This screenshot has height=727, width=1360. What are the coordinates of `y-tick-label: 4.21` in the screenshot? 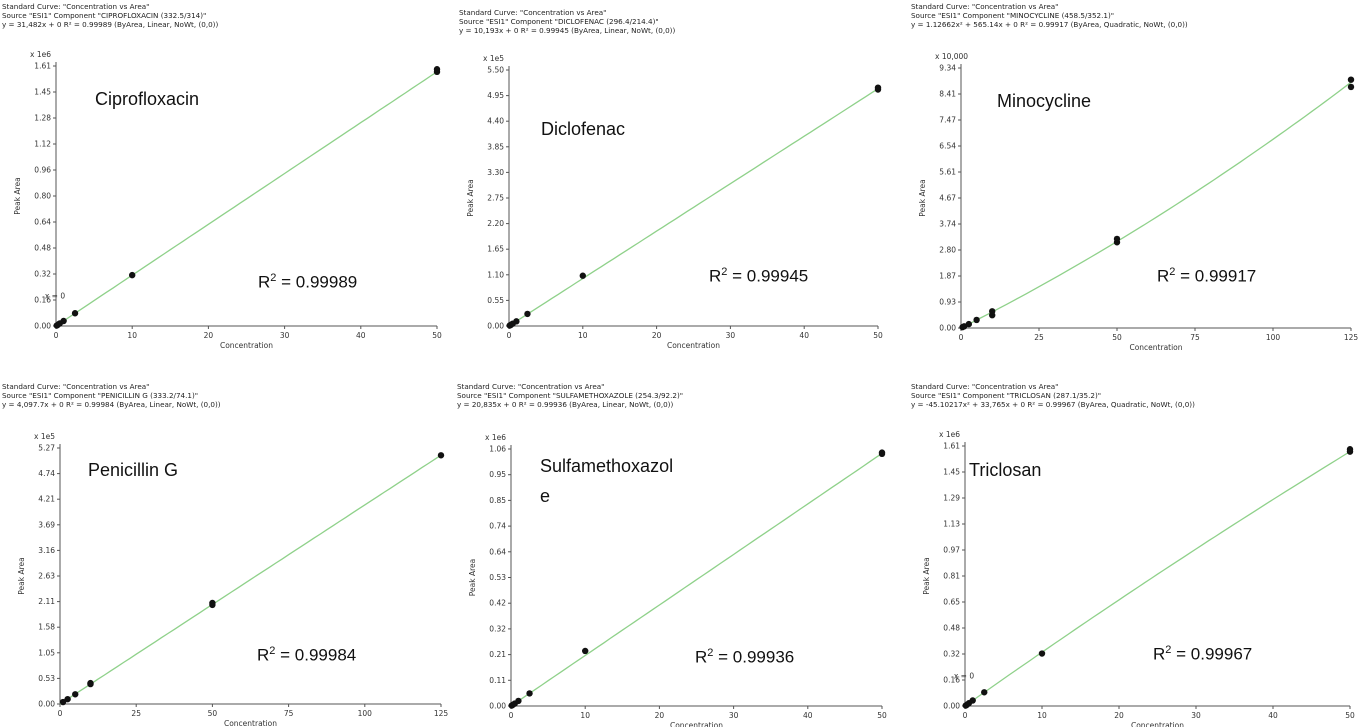 It's located at (46, 499).